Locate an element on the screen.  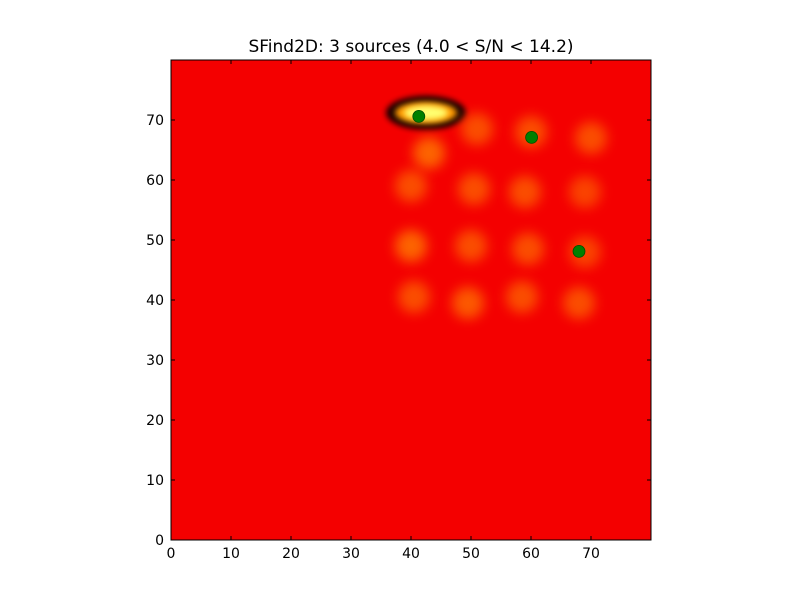
x-tick-label: 10 is located at coordinates (231, 554).